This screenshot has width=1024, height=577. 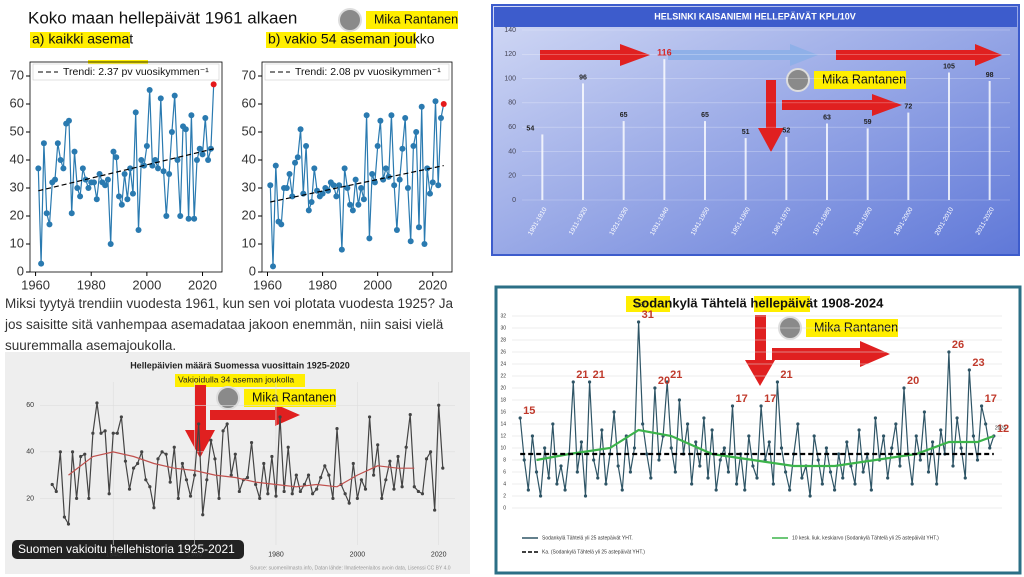 I want to click on y-tick-label: 40, so click(x=30, y=452).